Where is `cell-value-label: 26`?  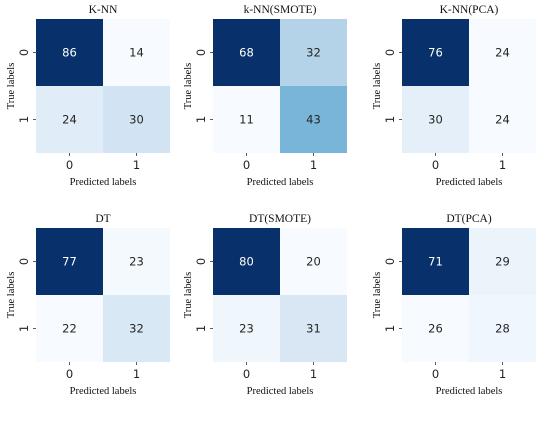
cell-value-label: 26 is located at coordinates (435, 329).